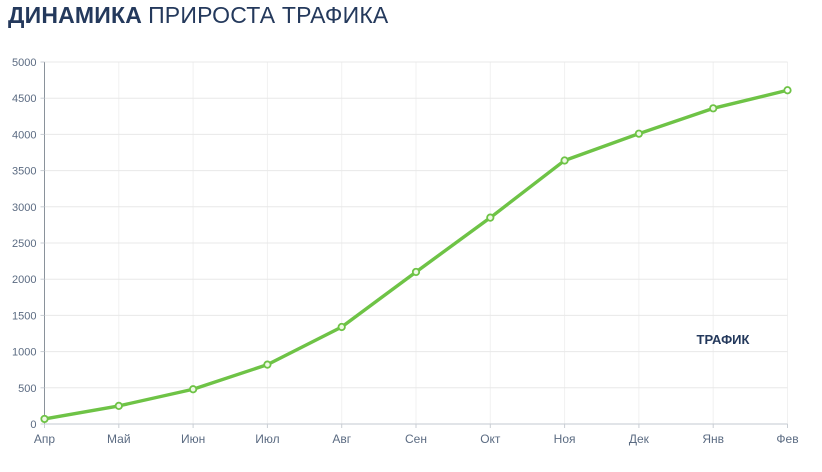 Image resolution: width=822 pixels, height=472 pixels. Describe the element at coordinates (193, 439) in the screenshot. I see `x-axis-label: Июн` at that location.